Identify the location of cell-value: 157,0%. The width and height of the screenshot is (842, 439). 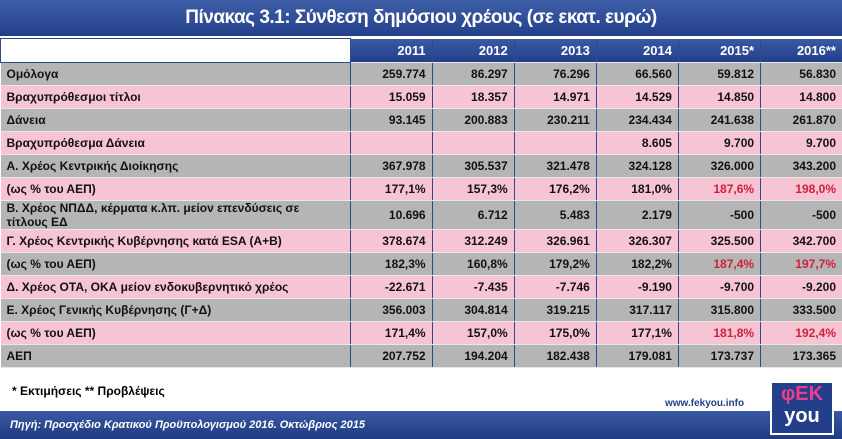
(473, 333).